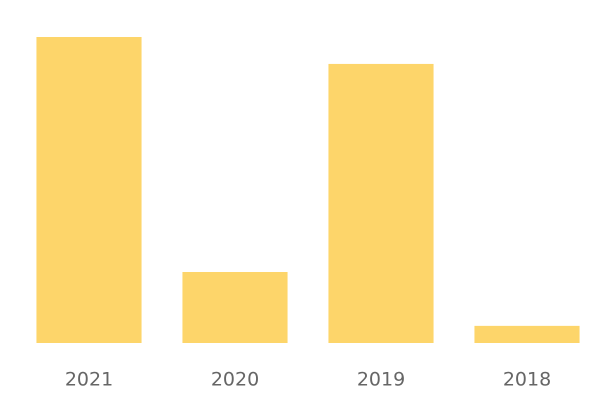  I want to click on x-tick-label: 2021, so click(89, 380).